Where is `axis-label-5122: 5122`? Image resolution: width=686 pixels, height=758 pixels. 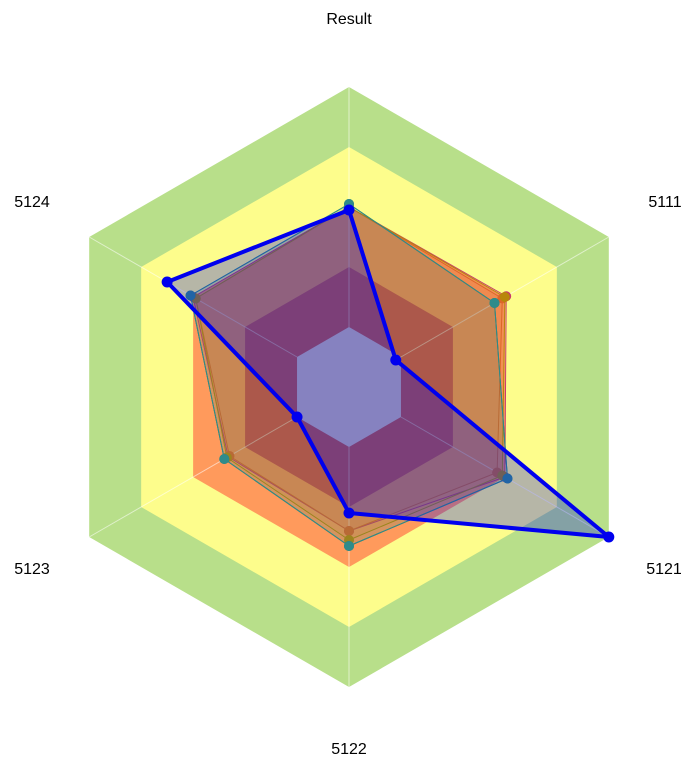 axis-label-5122: 5122 is located at coordinates (349, 749).